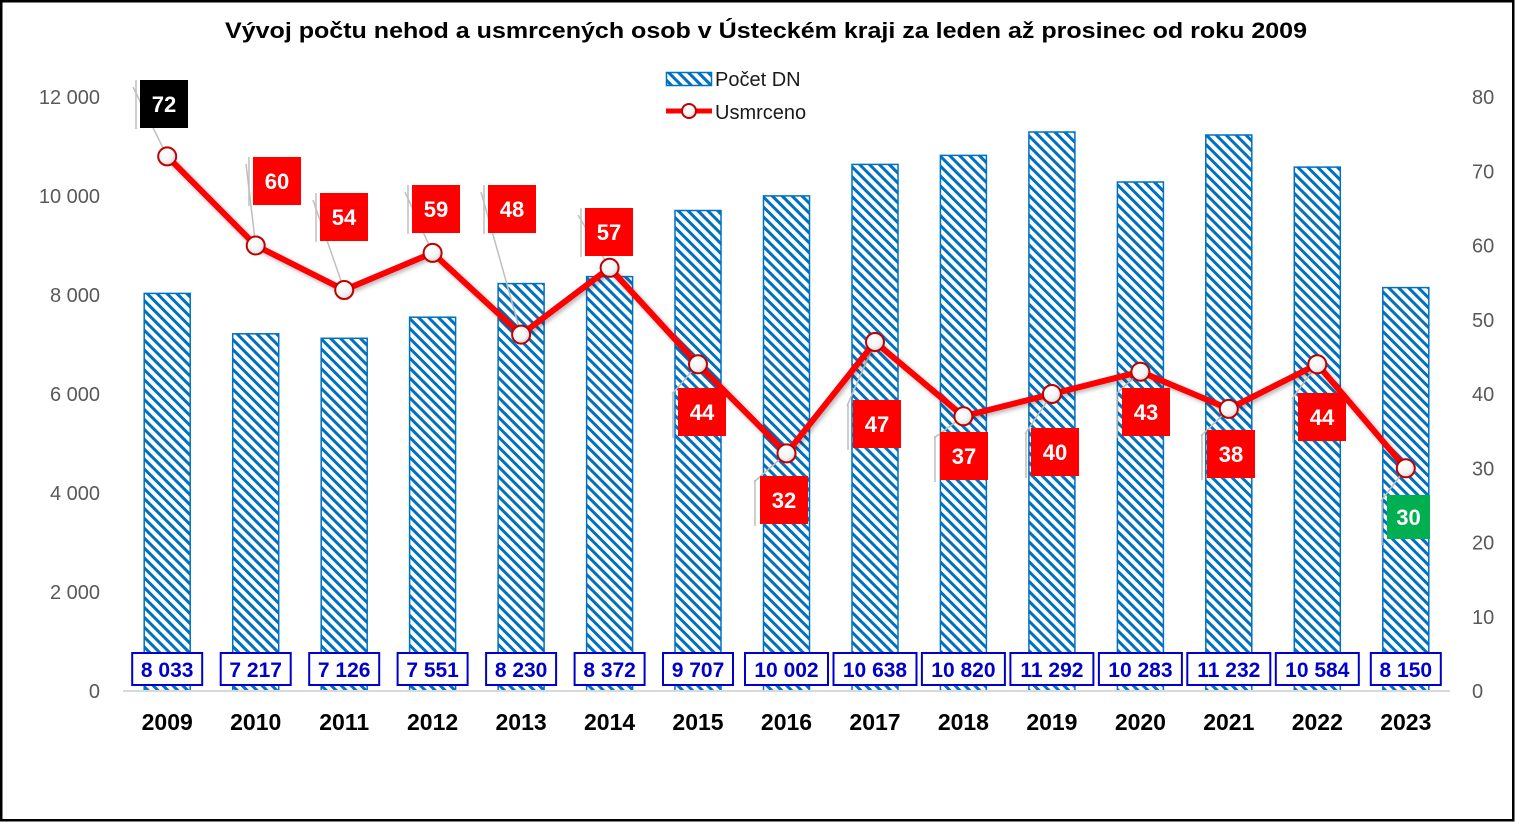  What do you see at coordinates (1405, 722) in the screenshot?
I see `x-tick-label: 2023` at bounding box center [1405, 722].